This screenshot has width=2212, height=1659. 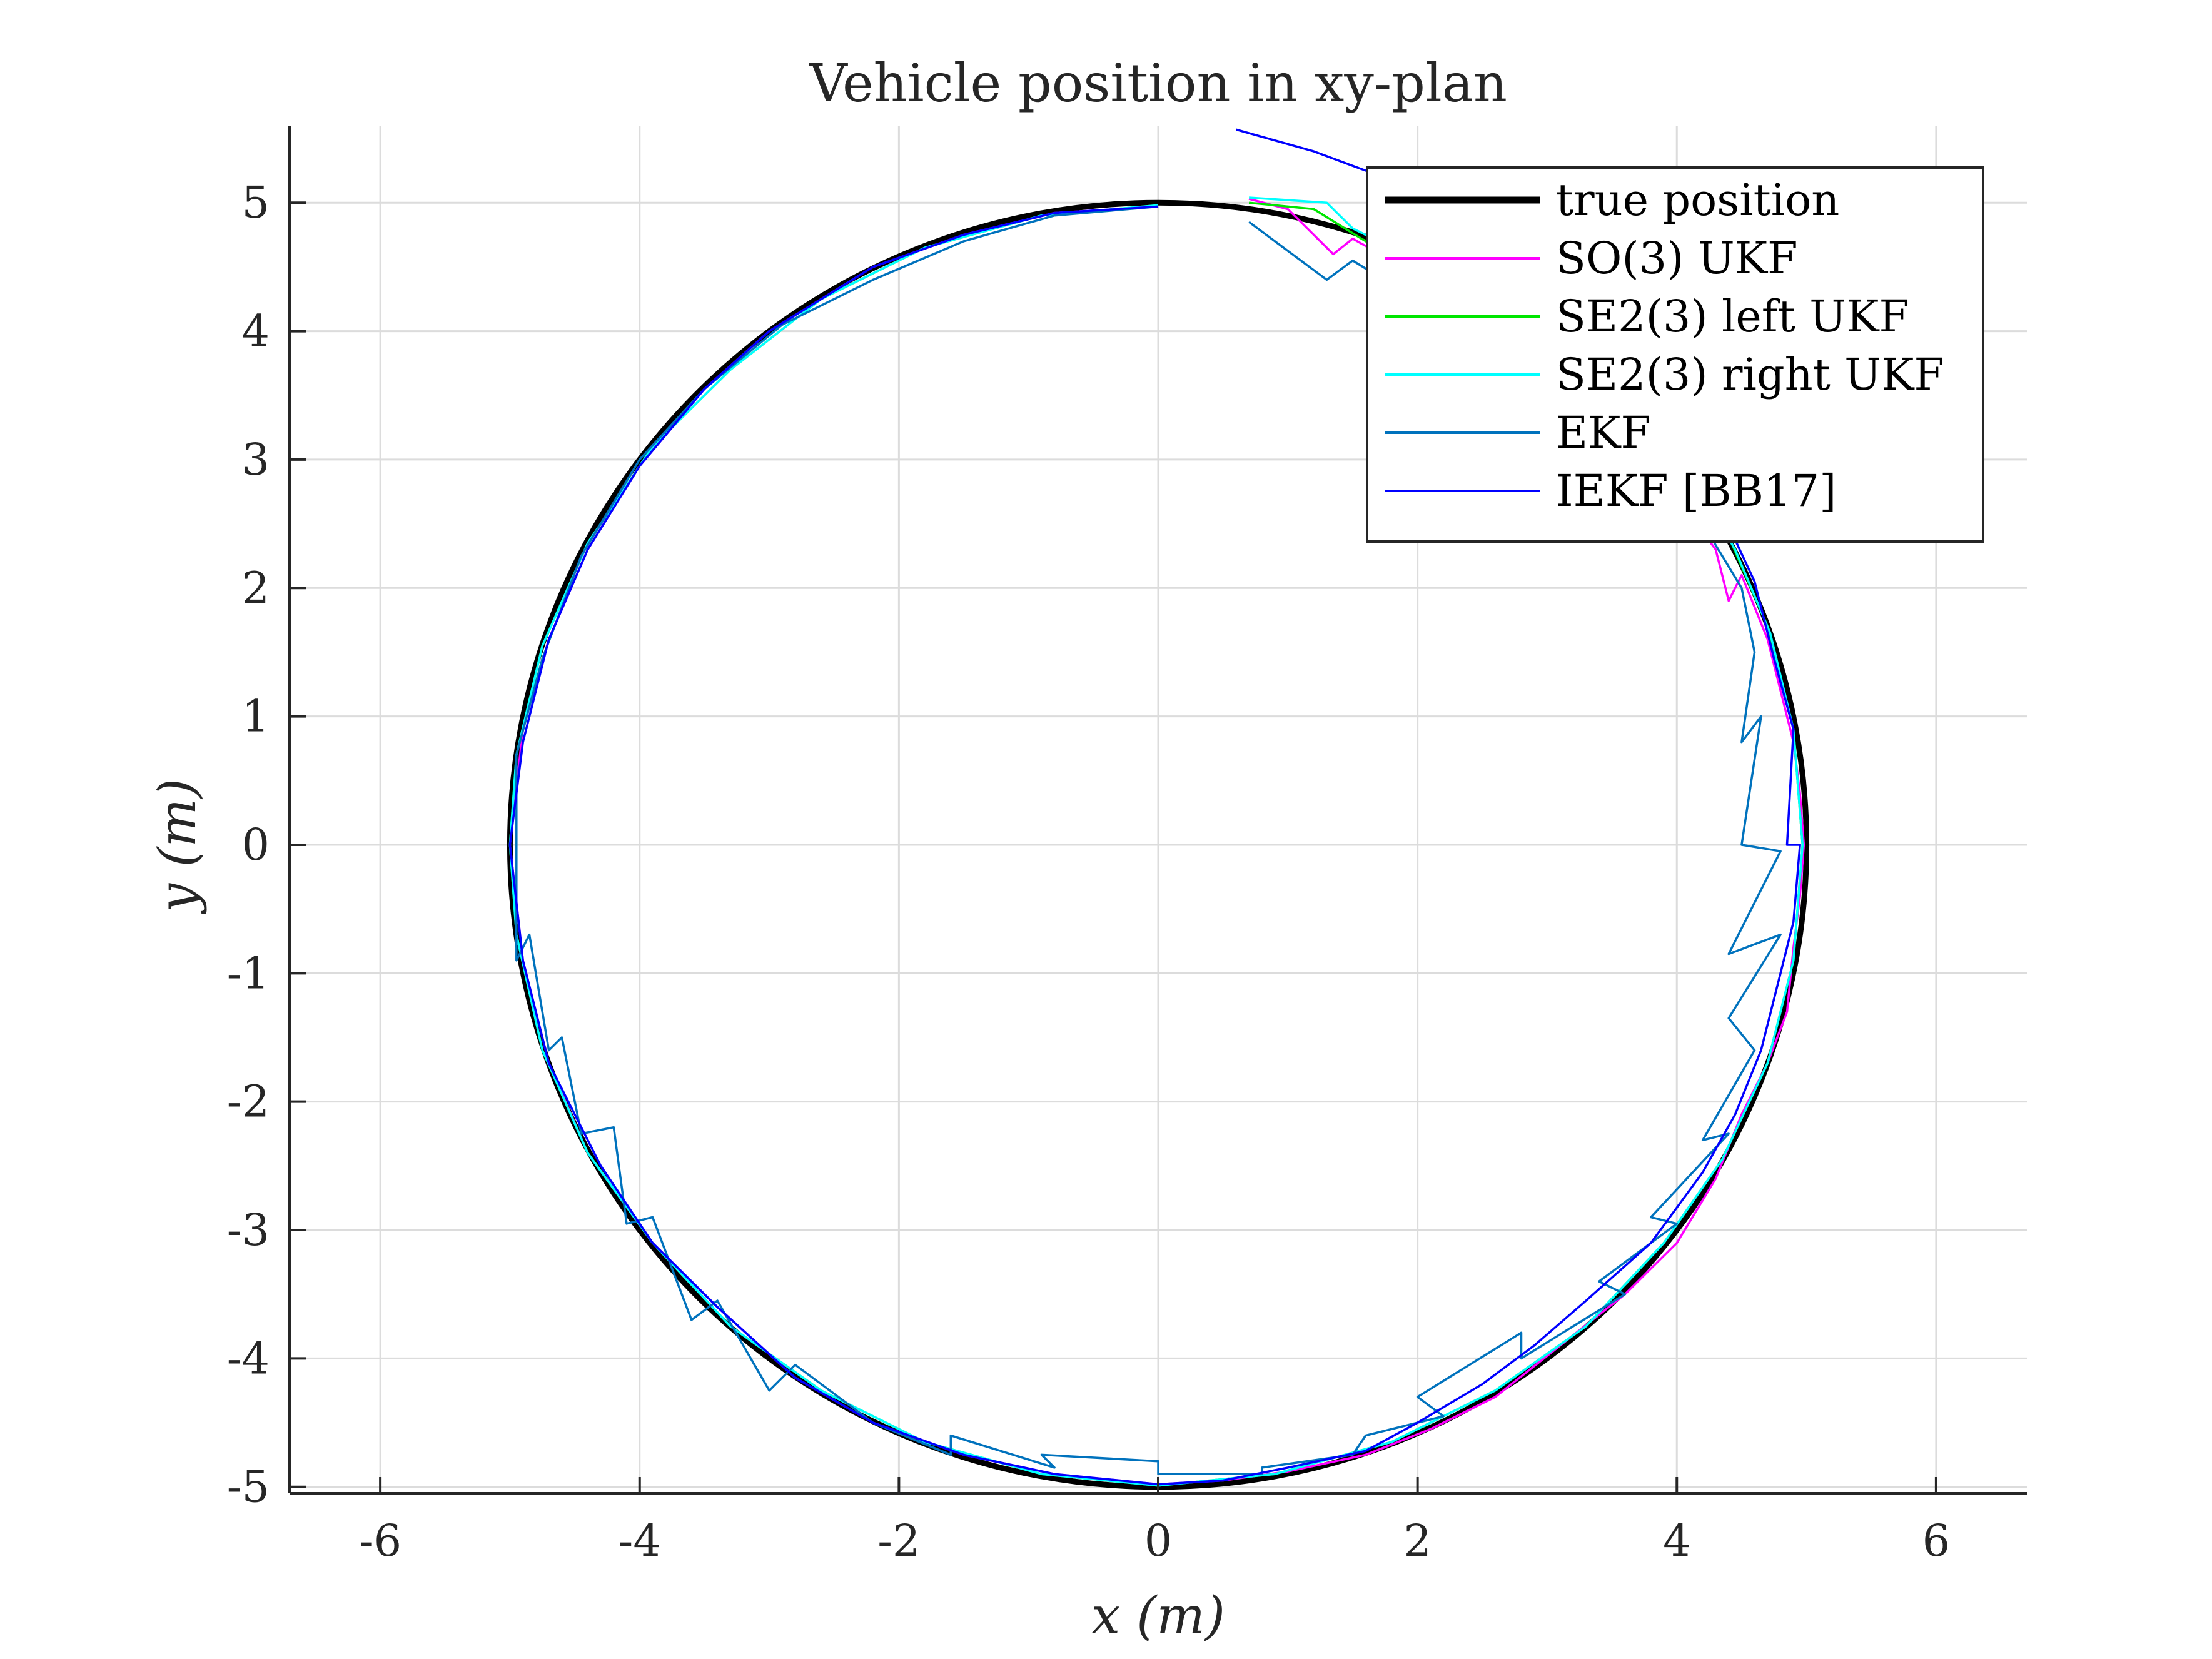 I want to click on legend-label: IEKF [BB17], so click(x=1696, y=491).